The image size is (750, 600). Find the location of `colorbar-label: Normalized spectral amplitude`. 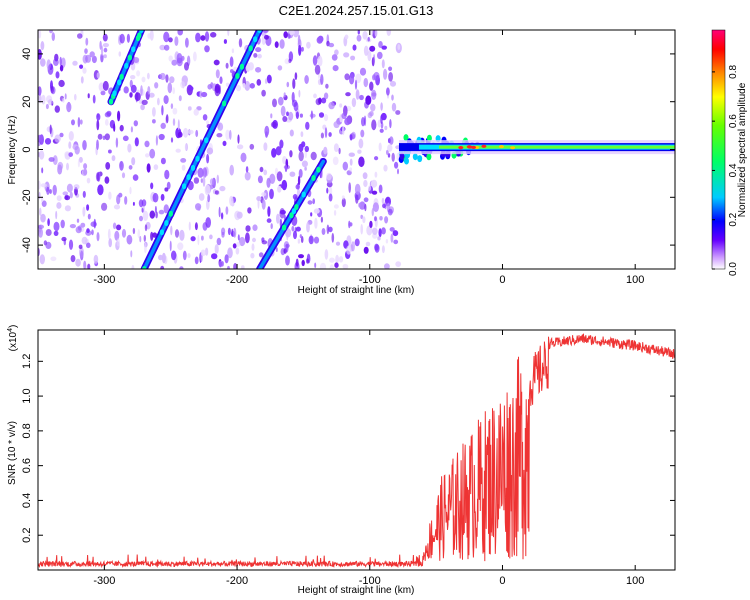

colorbar-label: Normalized spectral amplitude is located at coordinates (742, 149).